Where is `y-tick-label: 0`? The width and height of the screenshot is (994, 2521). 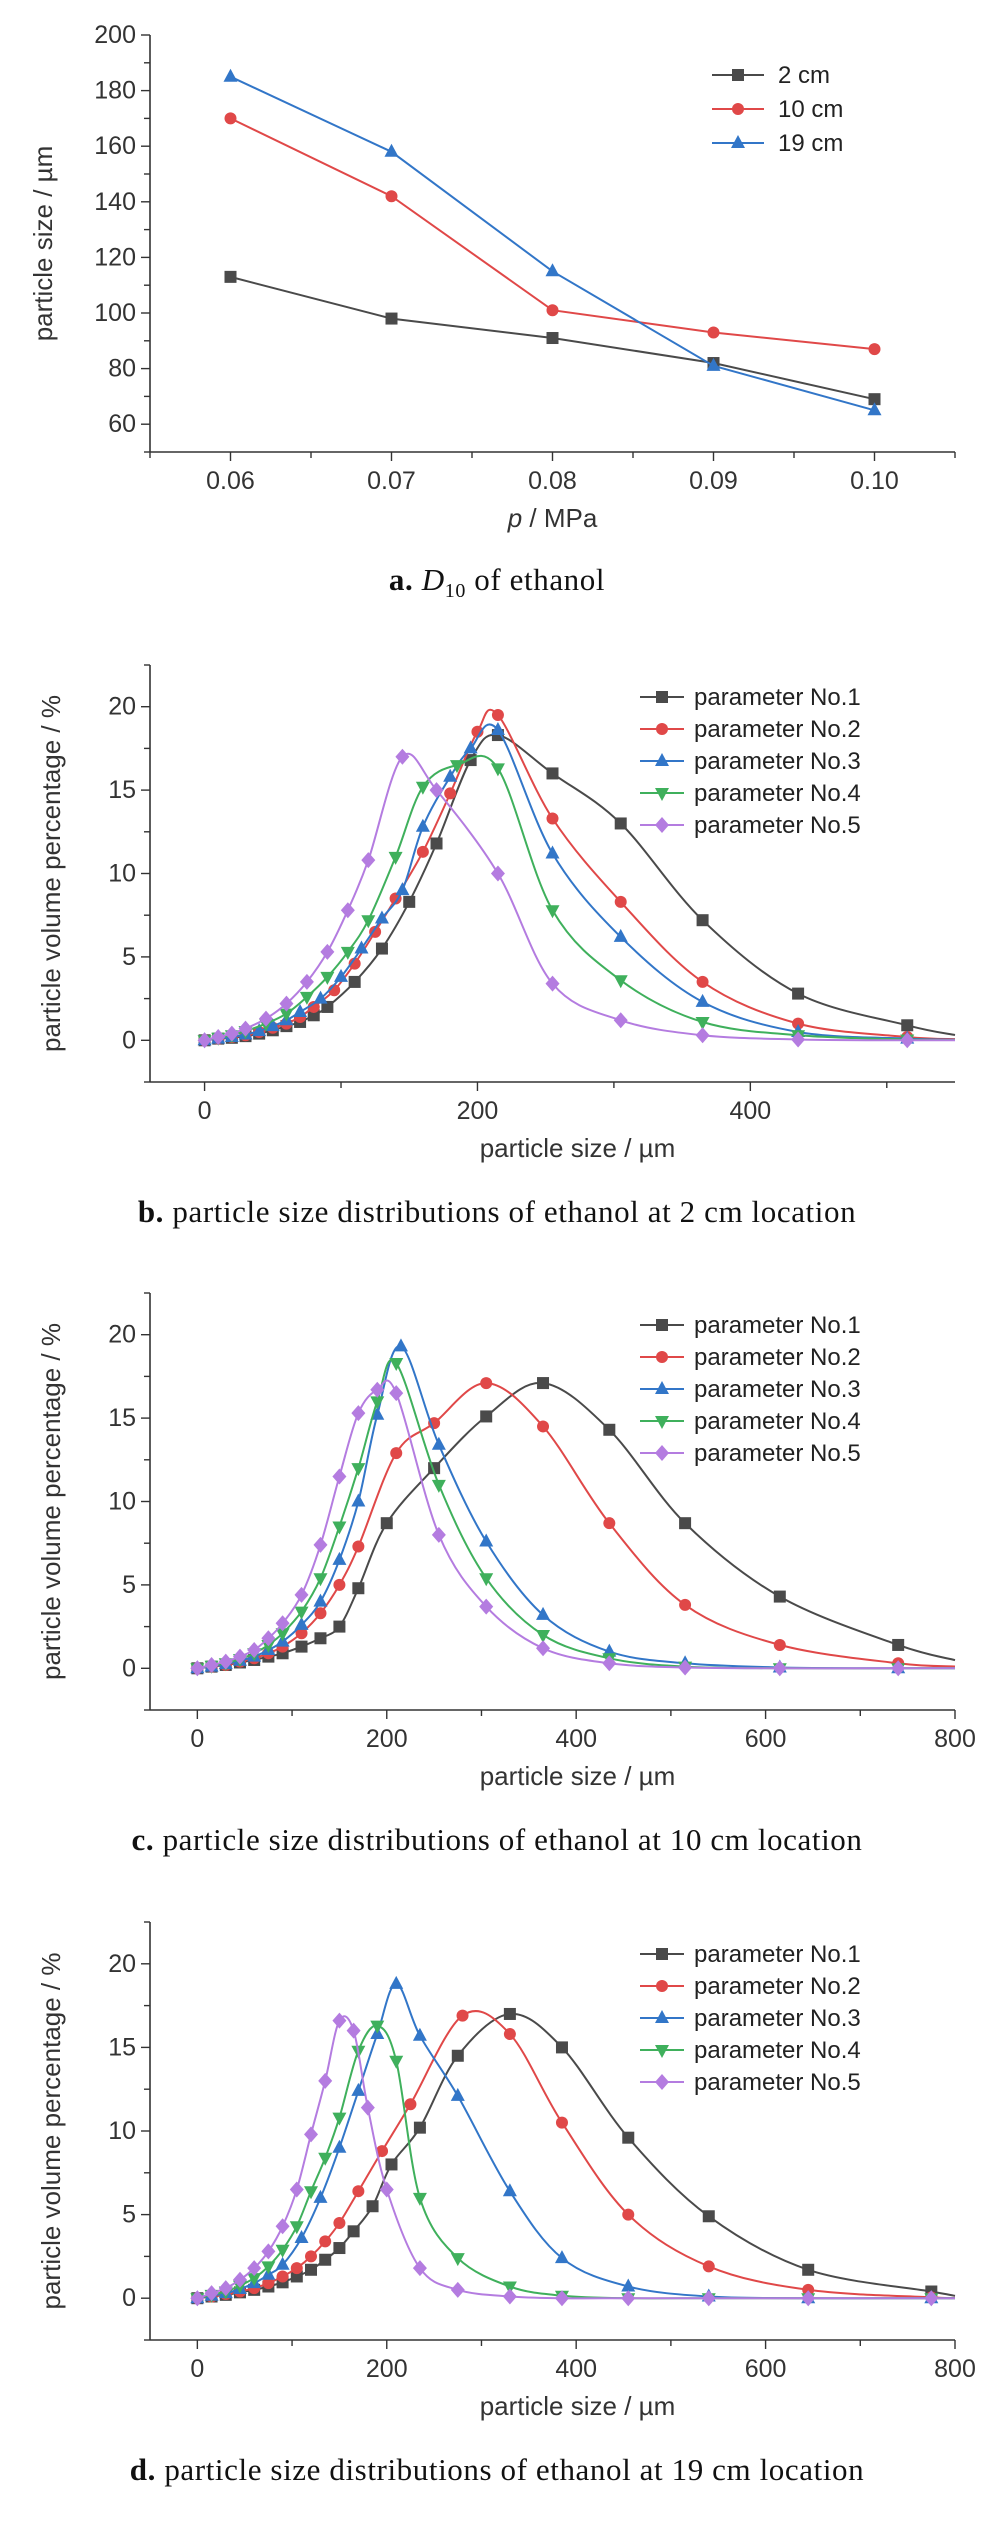
y-tick-label: 0 is located at coordinates (129, 1040).